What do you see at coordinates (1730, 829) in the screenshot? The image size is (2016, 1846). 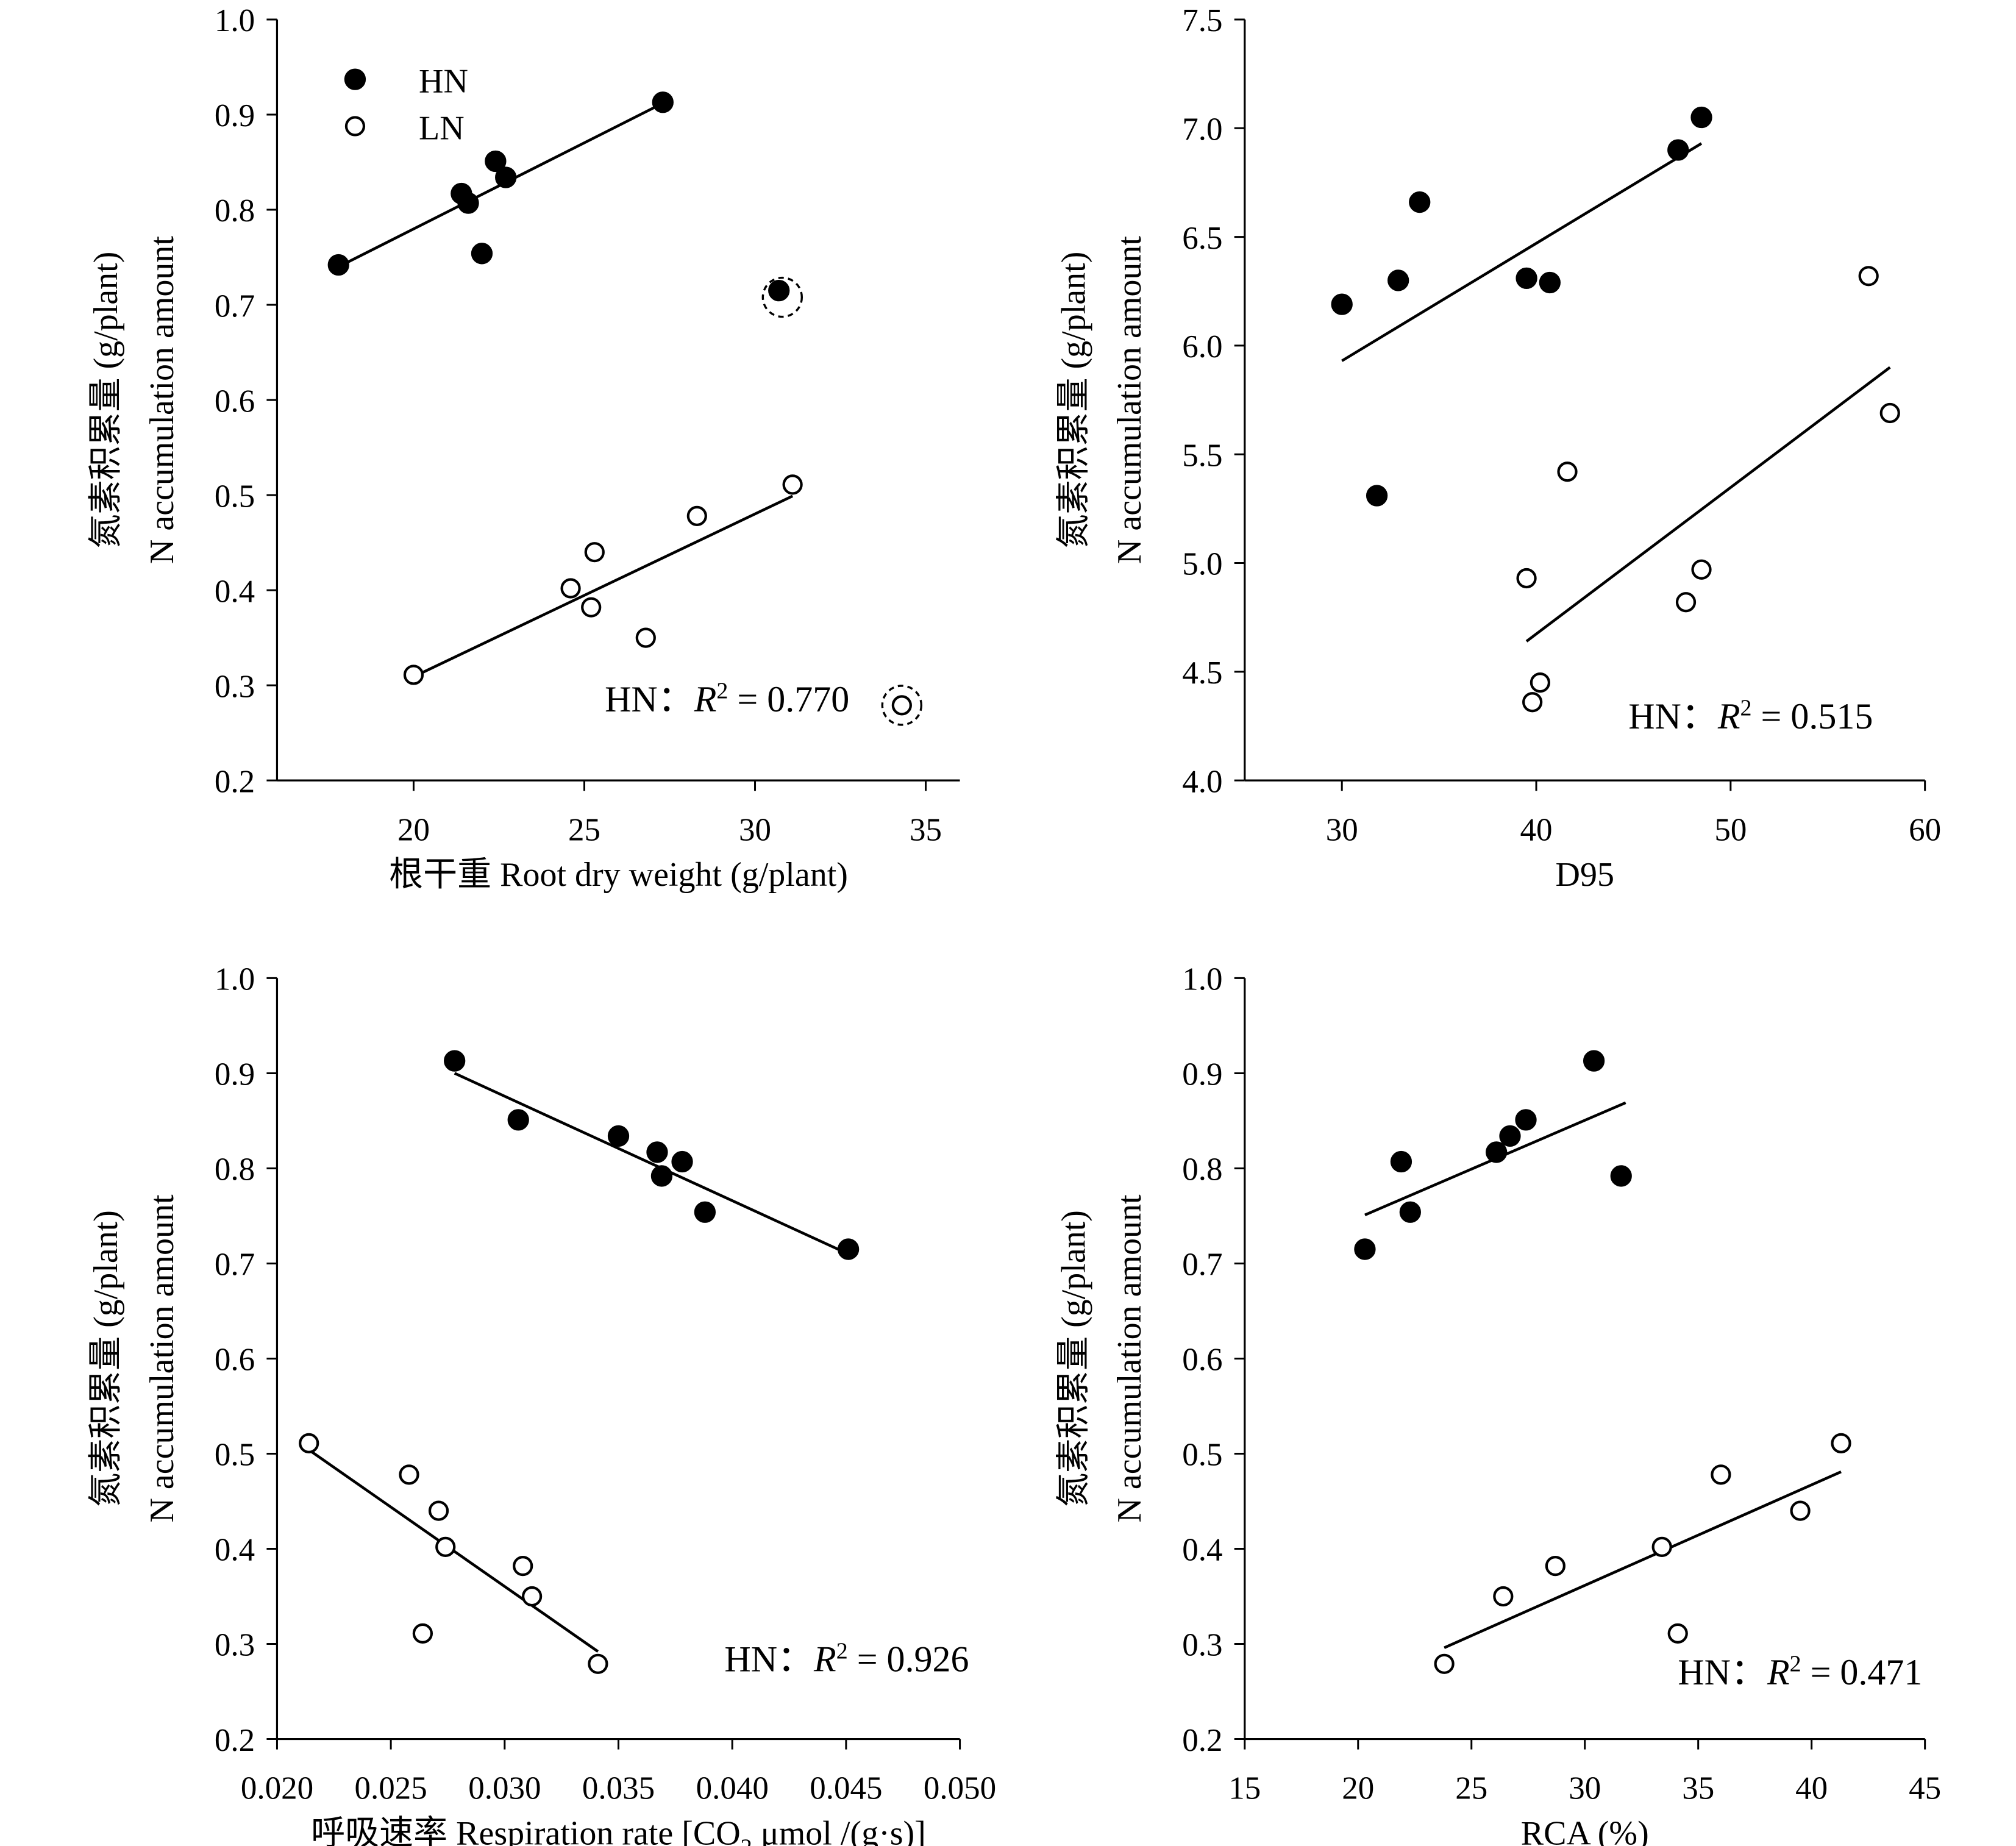 I see `x-tick-label: 50` at bounding box center [1730, 829].